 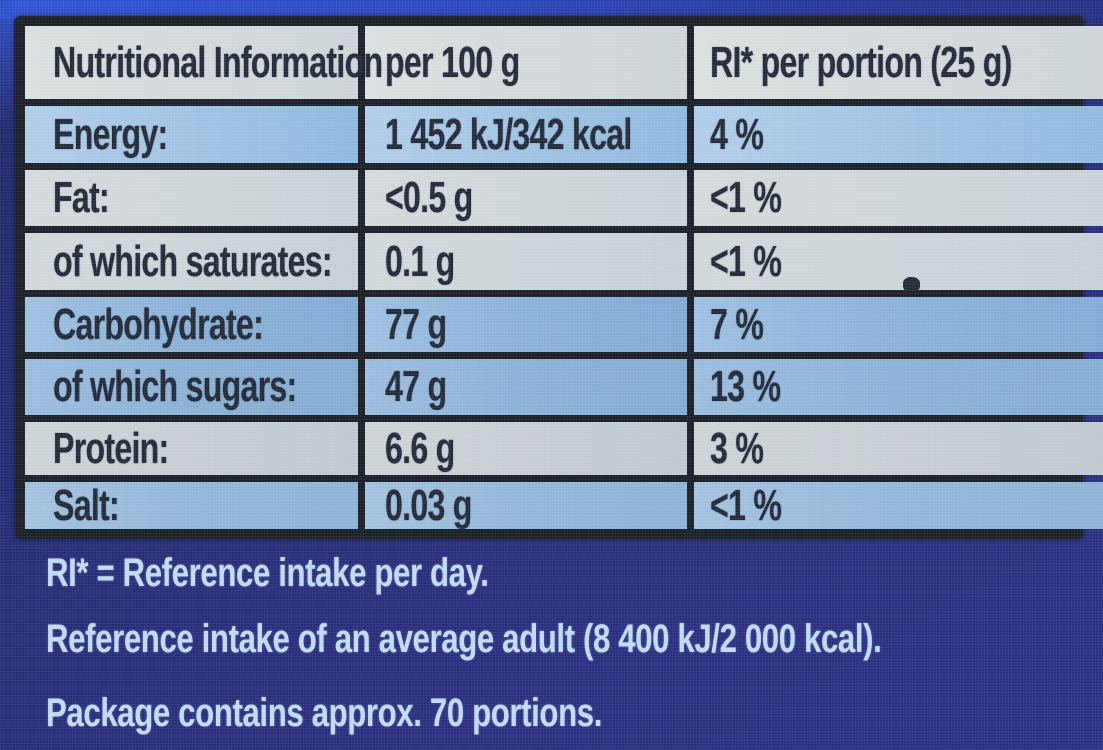 I want to click on fat-ri-cell: <1 %, so click(x=898, y=198).